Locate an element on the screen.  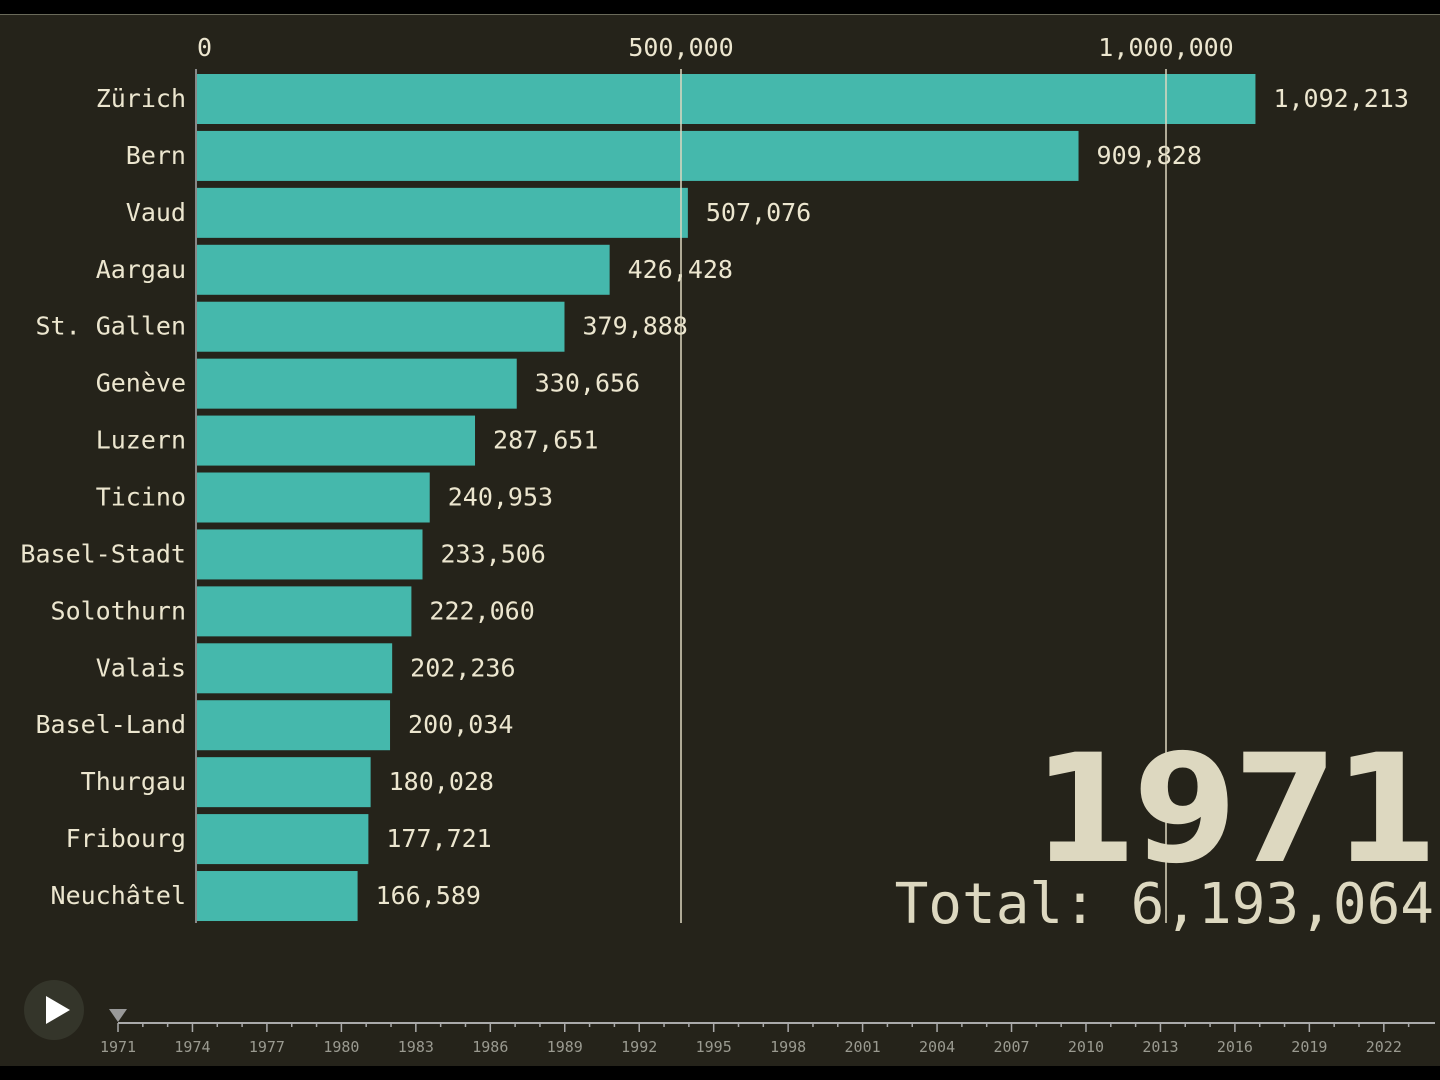
timeline-year-label: 2022 is located at coordinates (1384, 1047).